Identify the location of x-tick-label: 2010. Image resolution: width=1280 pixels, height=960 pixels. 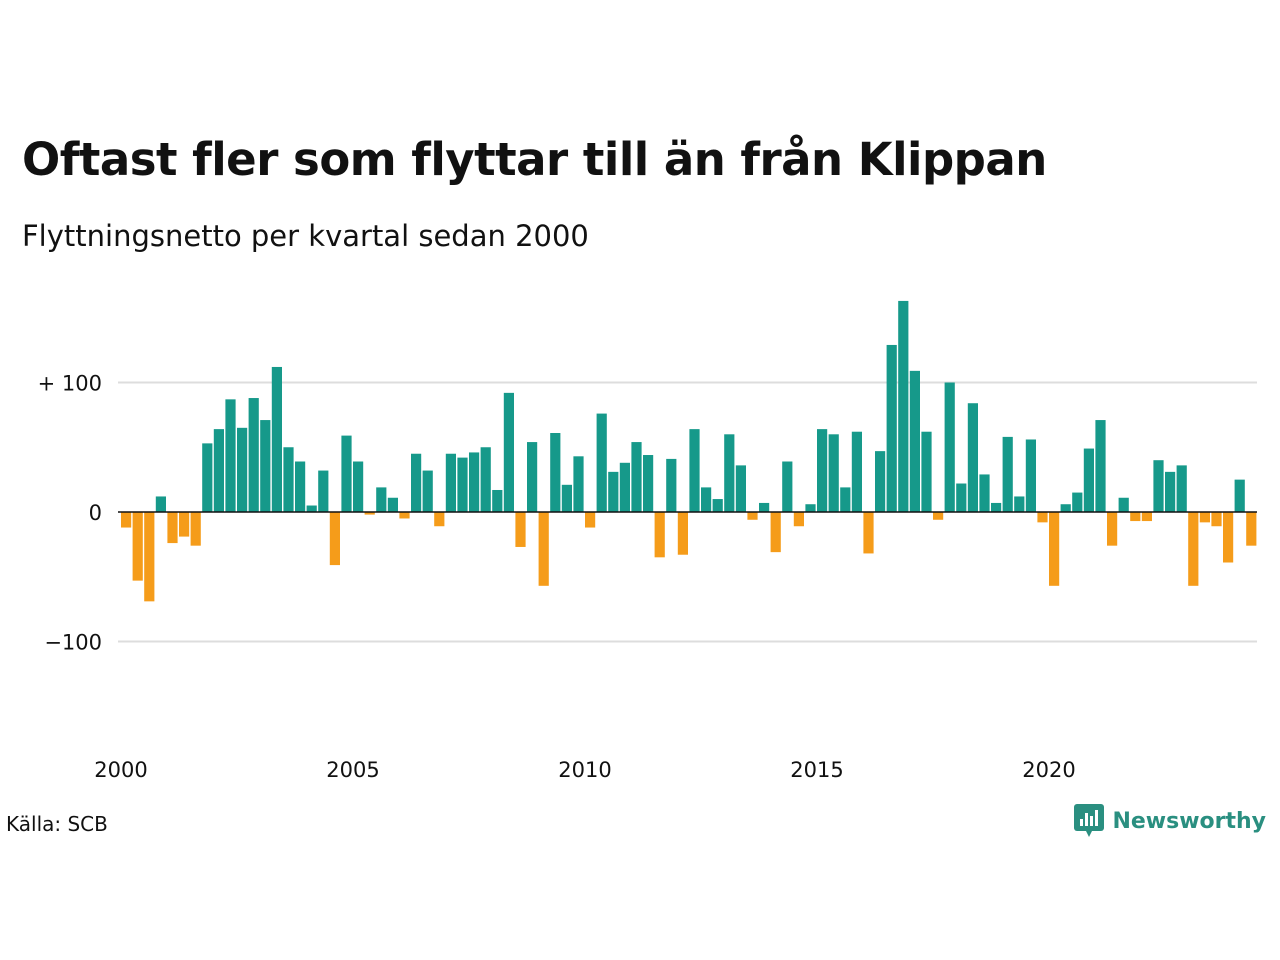
(584, 770).